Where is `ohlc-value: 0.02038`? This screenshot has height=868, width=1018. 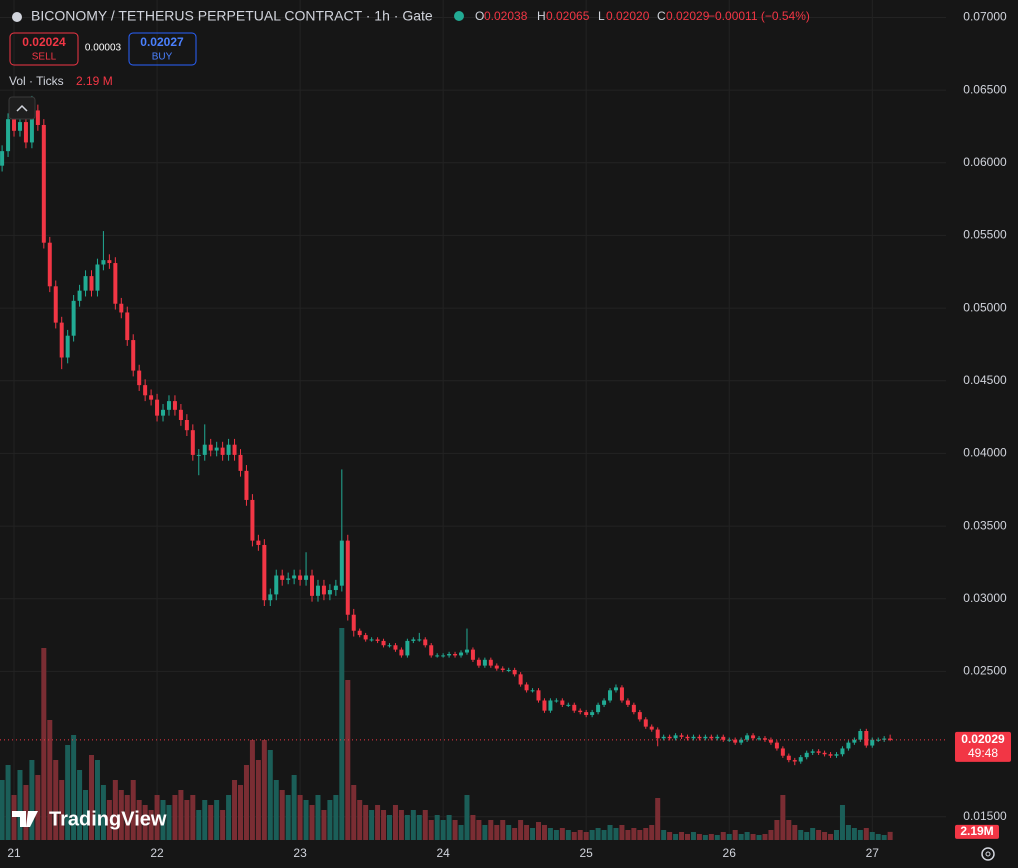 ohlc-value: 0.02038 is located at coordinates (506, 16).